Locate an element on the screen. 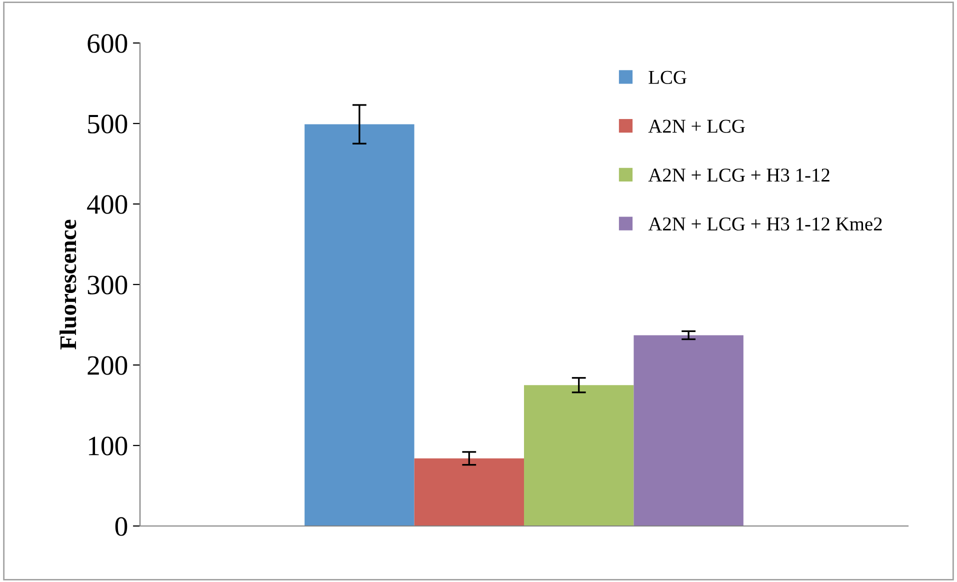 This screenshot has height=582, width=957. legend-label: A2N + LCG + H3 1-12 Kme2 is located at coordinates (765, 224).